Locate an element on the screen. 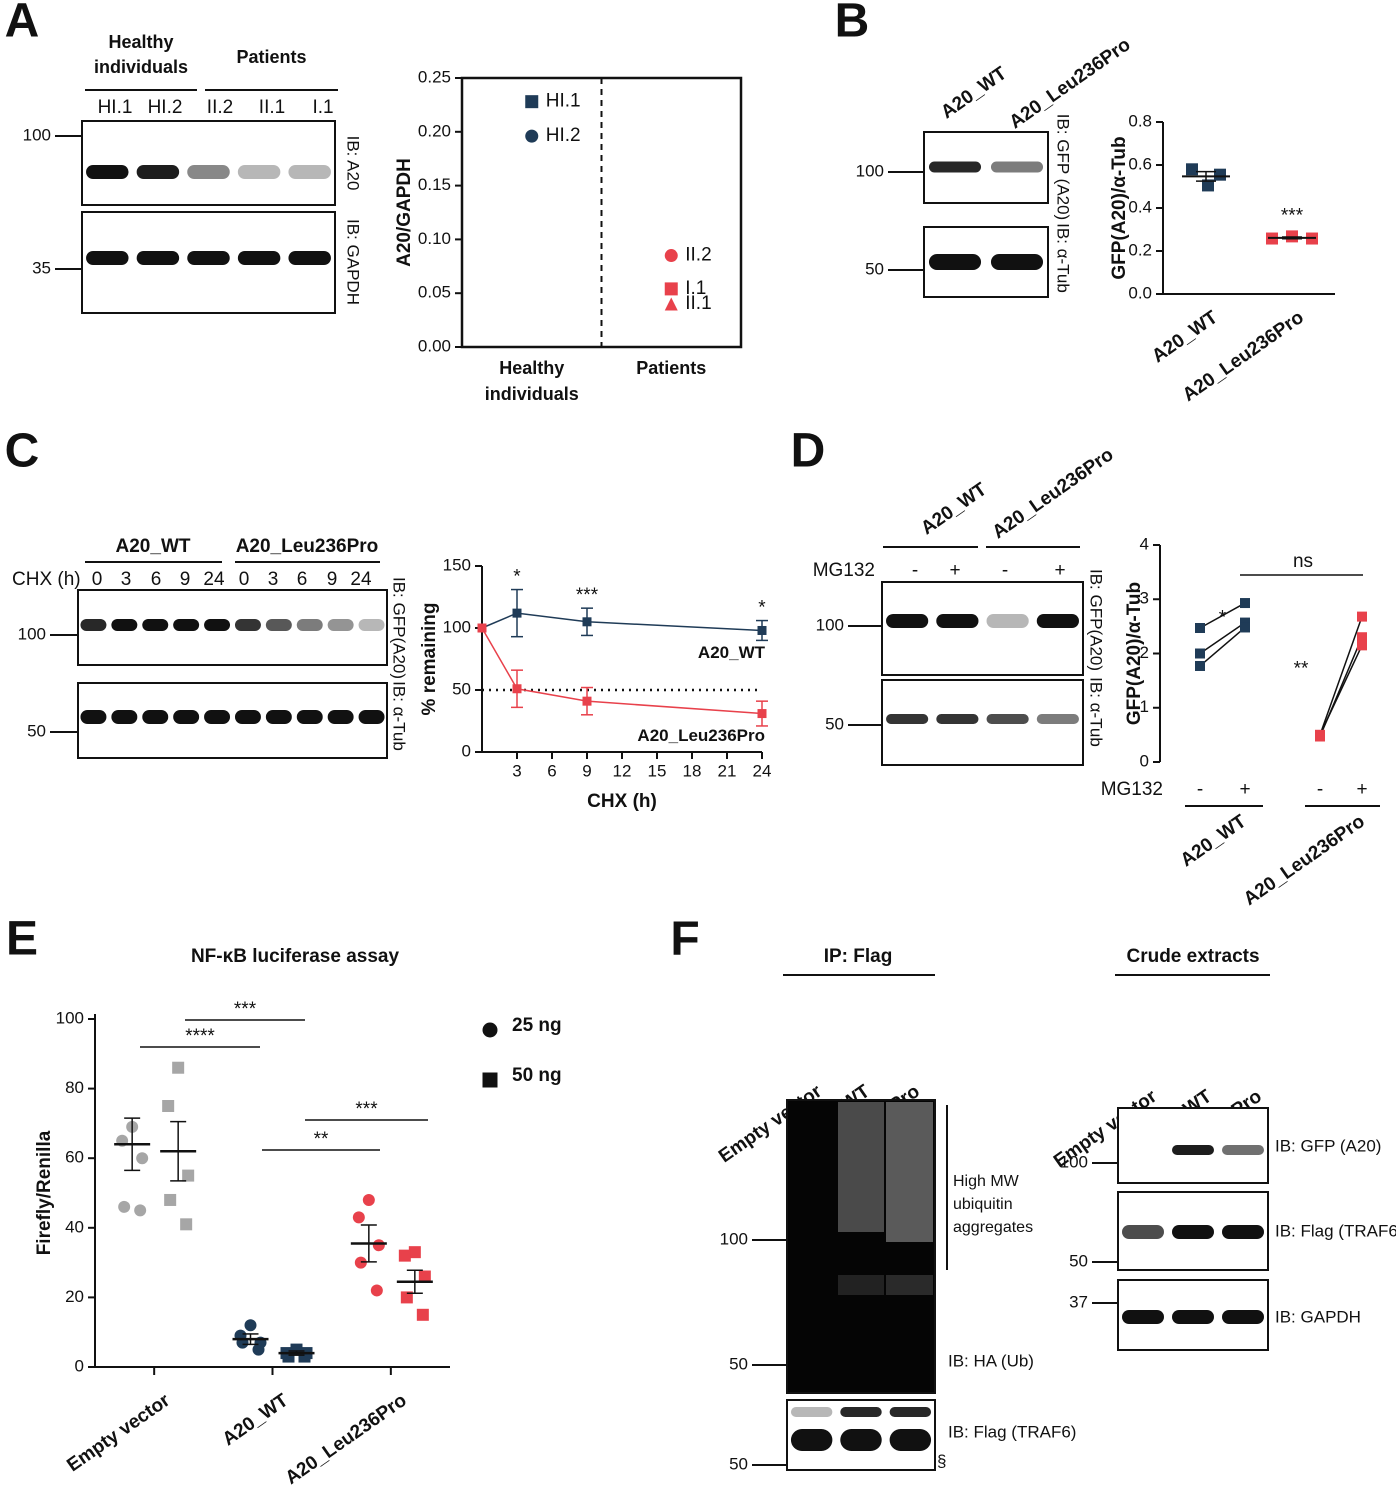 The height and width of the screenshot is (1500, 1396). y-tick-label: 0.10 is located at coordinates (434, 238).